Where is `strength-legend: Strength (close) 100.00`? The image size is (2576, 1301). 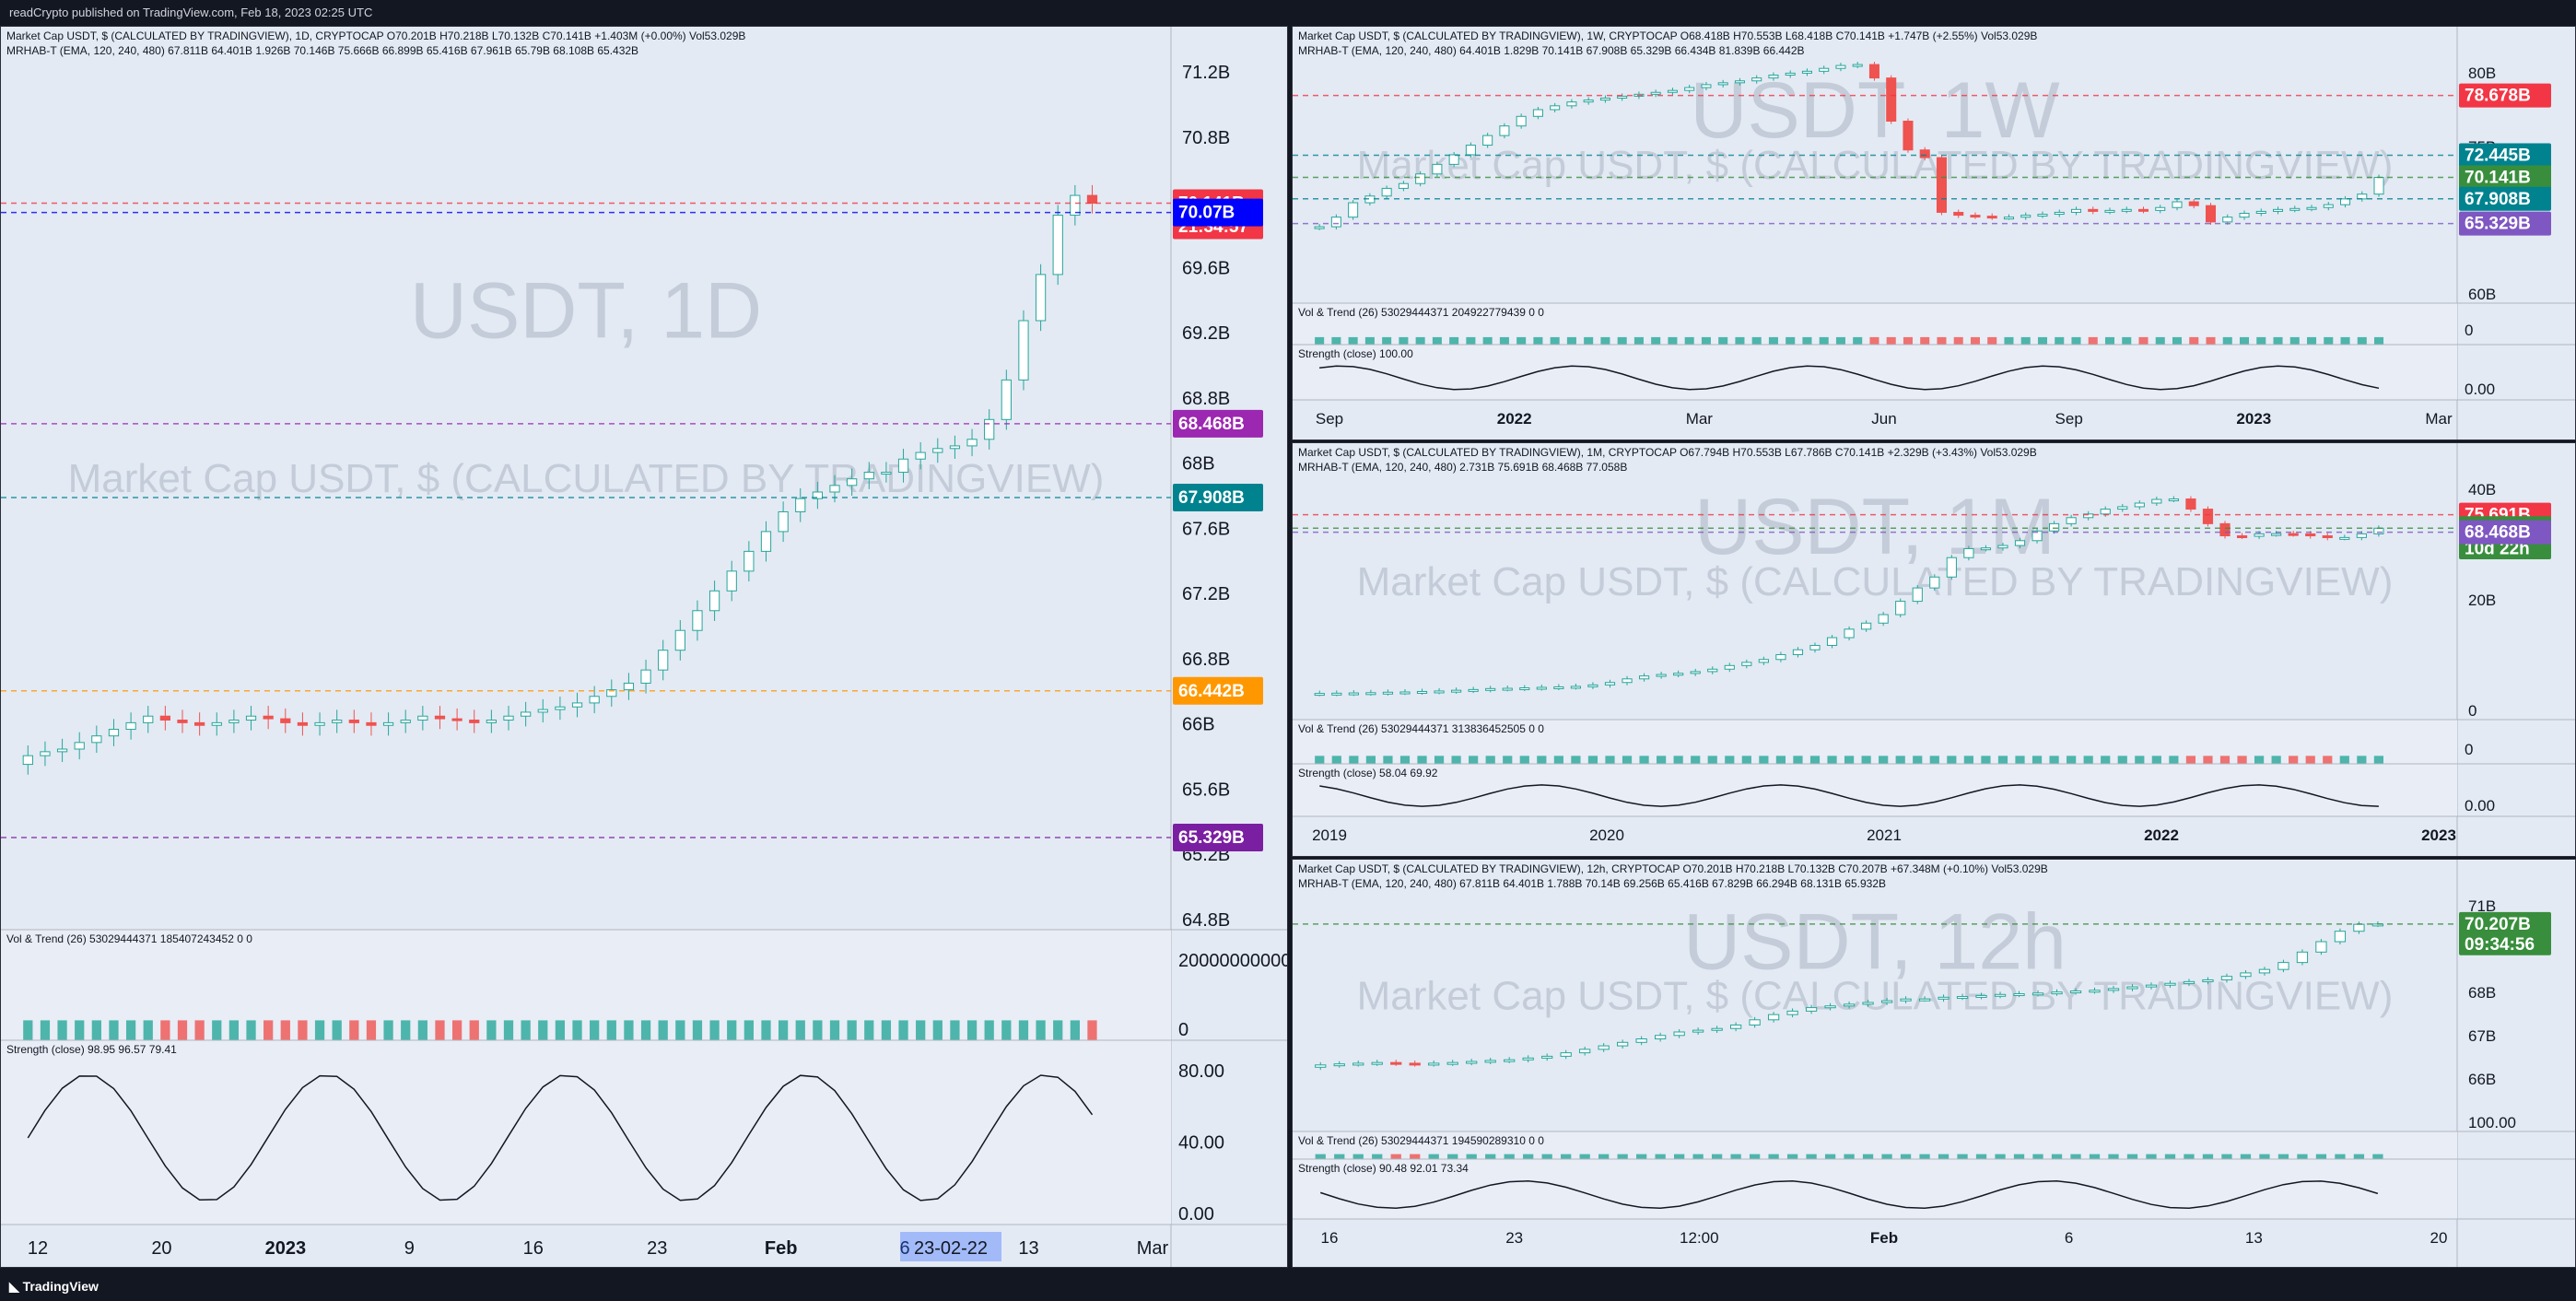 strength-legend: Strength (close) 100.00 is located at coordinates (1355, 353).